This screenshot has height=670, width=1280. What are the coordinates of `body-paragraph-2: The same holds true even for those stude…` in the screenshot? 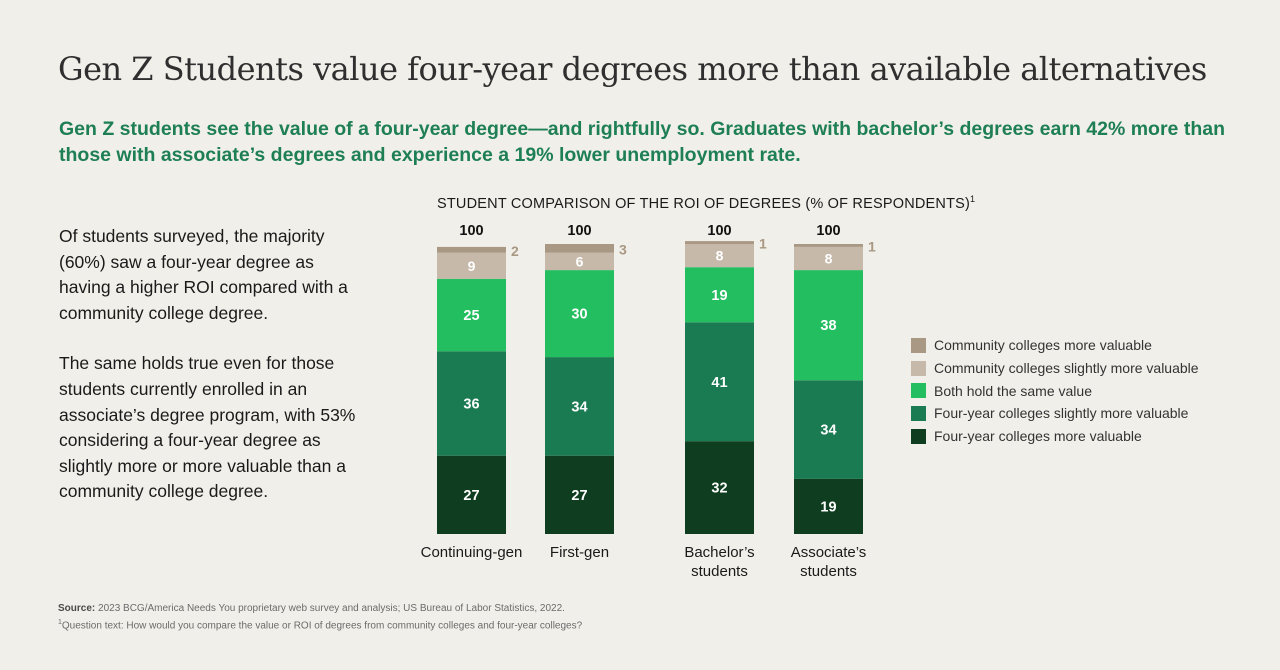 It's located at (207, 427).